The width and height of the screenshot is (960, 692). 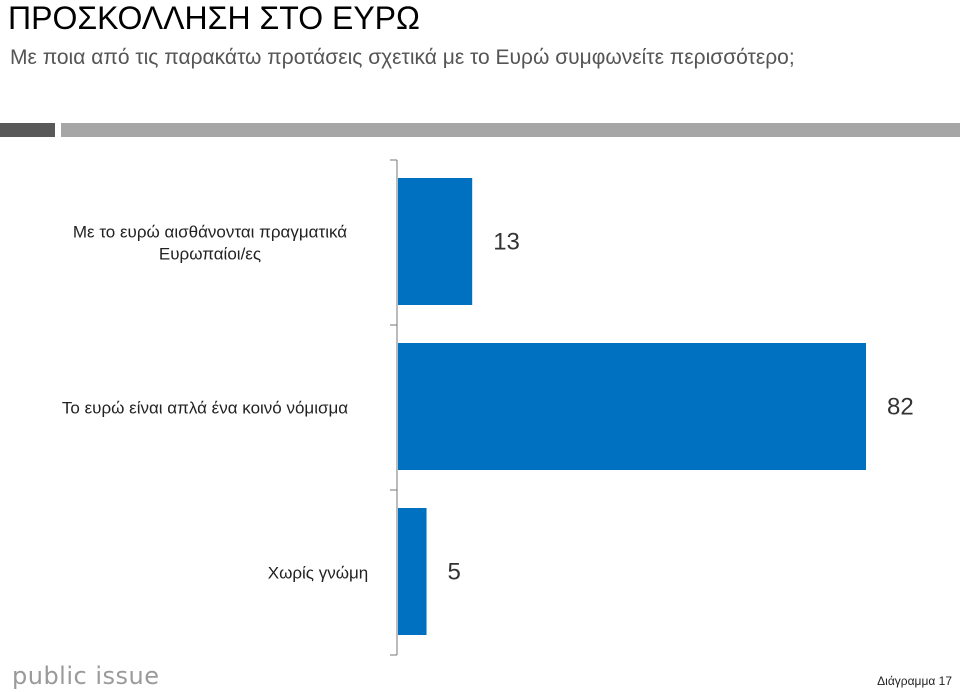 What do you see at coordinates (506, 242) in the screenshot?
I see `data-label: 13` at bounding box center [506, 242].